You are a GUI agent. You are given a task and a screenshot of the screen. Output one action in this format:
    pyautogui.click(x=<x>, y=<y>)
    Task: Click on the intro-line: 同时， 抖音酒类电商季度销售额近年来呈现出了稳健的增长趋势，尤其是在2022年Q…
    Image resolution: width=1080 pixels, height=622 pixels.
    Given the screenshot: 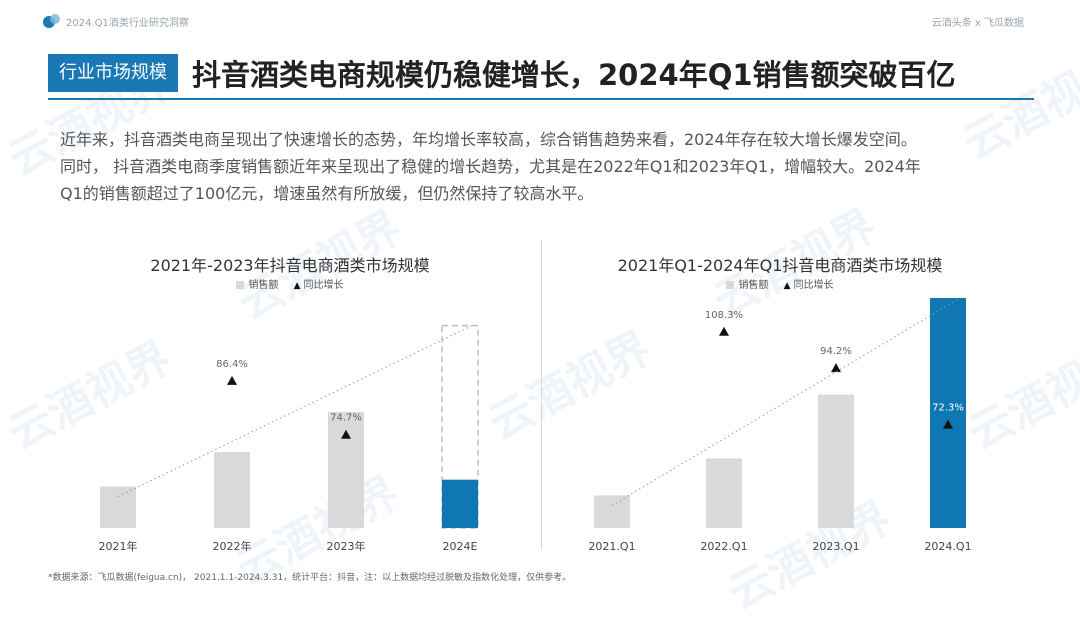 What is the action you would take?
    pyautogui.click(x=490, y=166)
    